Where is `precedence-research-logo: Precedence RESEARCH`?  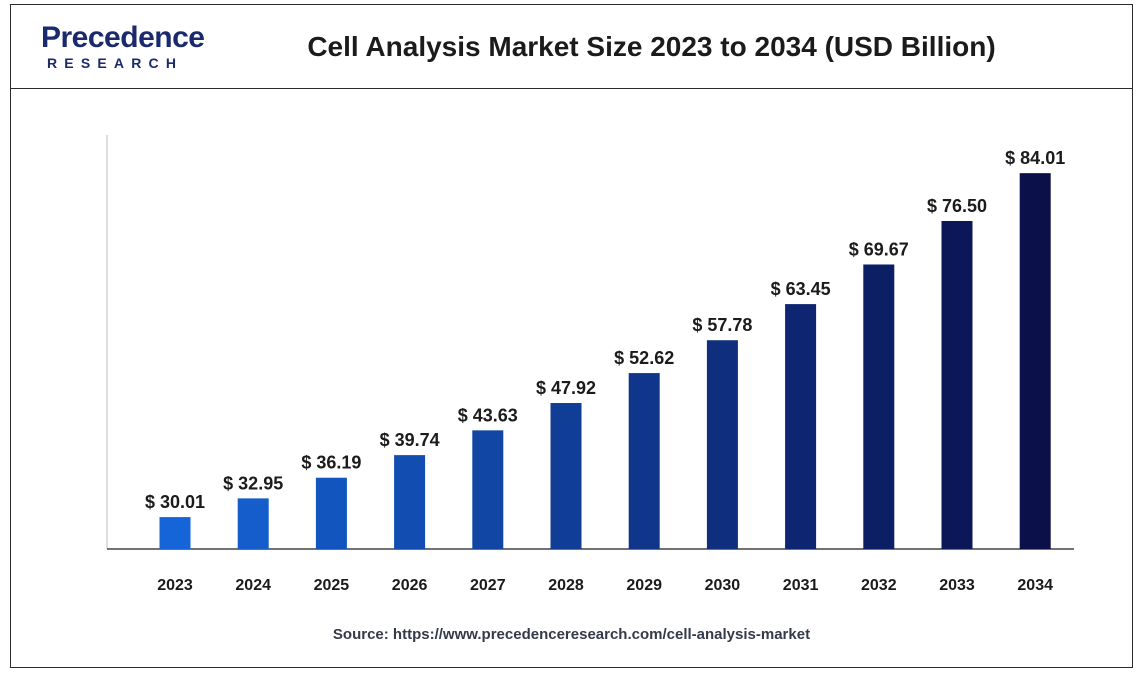
precedence-research-logo: Precedence RESEARCH is located at coordinates (120, 49).